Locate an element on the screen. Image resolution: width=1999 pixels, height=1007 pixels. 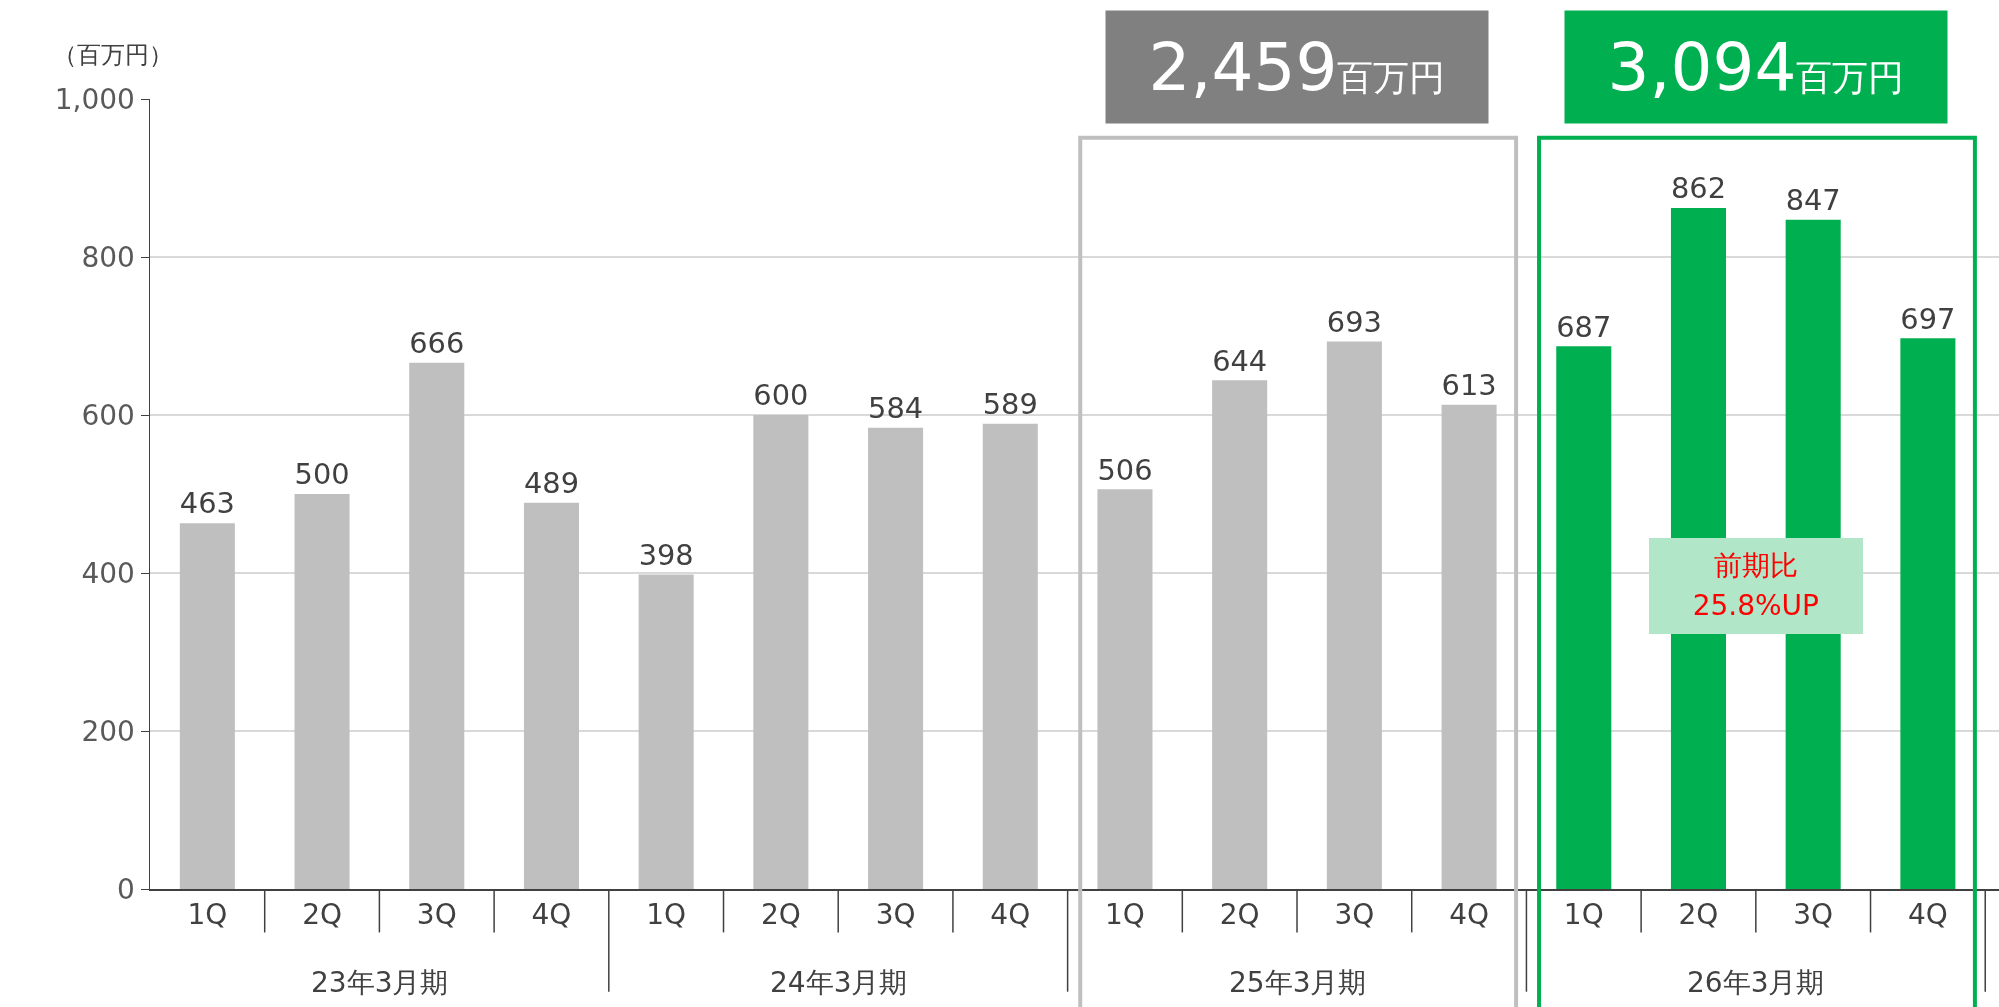
text: 23年3月期 is located at coordinates (380, 982).